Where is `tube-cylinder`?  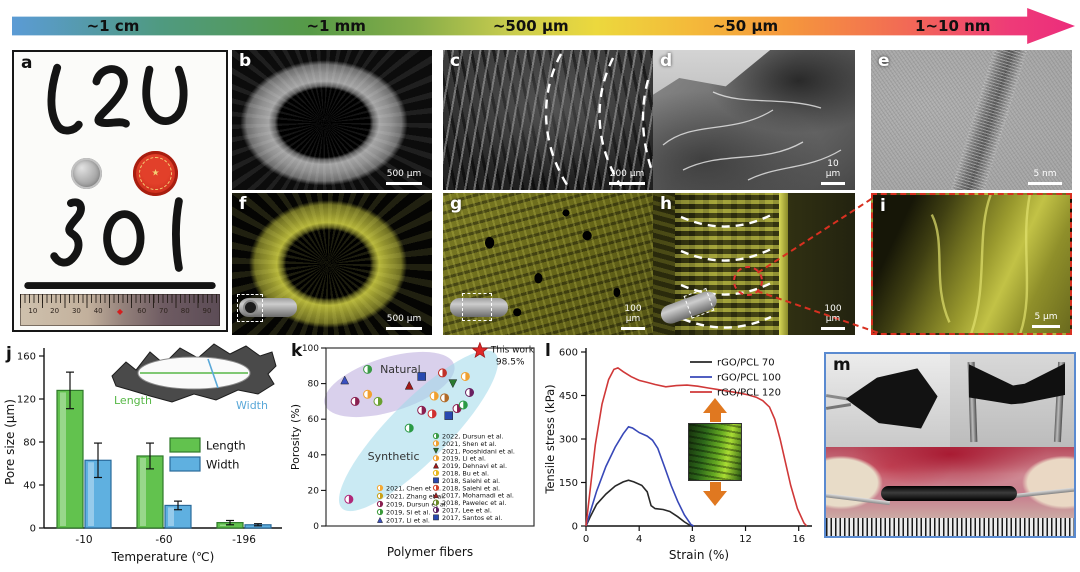
tube-cylinder is located at coordinates (479, 307).